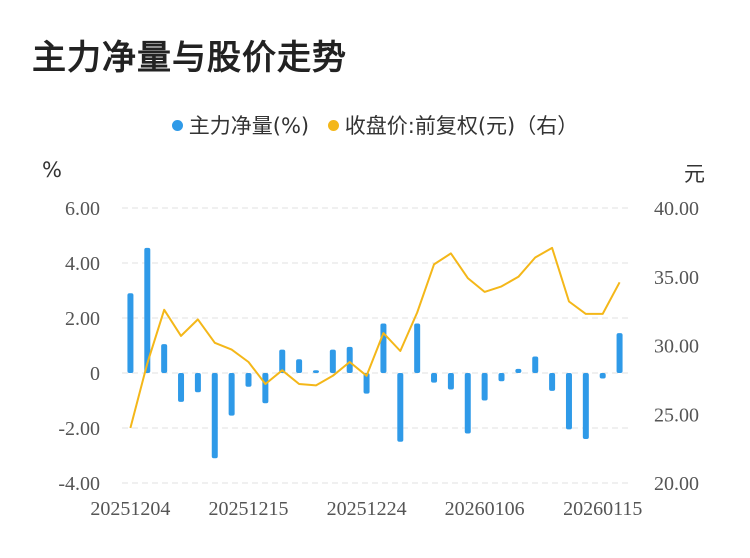 Image resolution: width=750 pixels, height=558 pixels. I want to click on right-tick-label: 40.00, so click(676, 209).